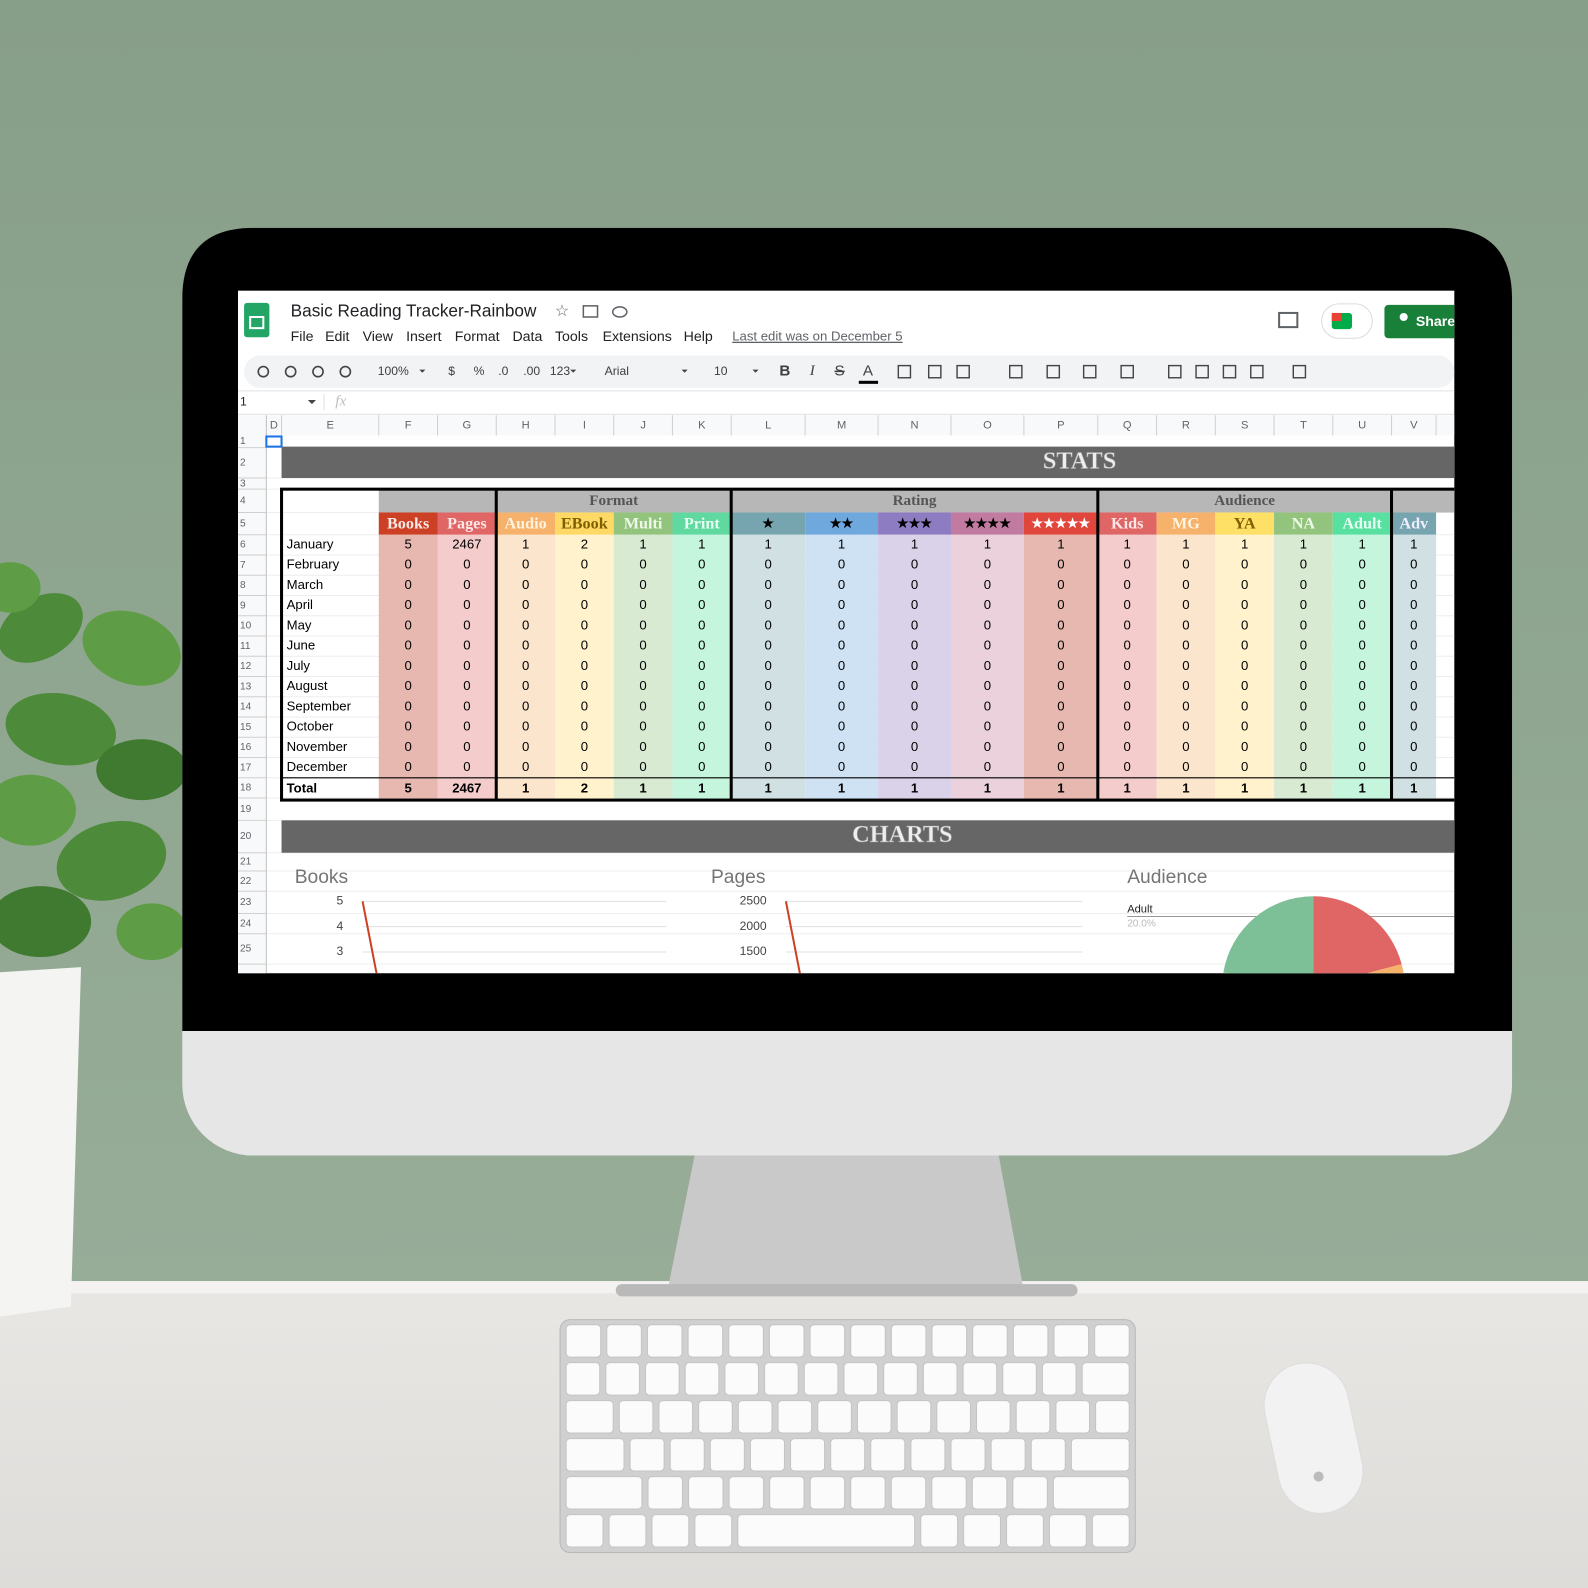 The width and height of the screenshot is (1588, 1588). Describe the element at coordinates (531, 371) in the screenshot. I see `toolbar-decimal-increase: .00` at that location.